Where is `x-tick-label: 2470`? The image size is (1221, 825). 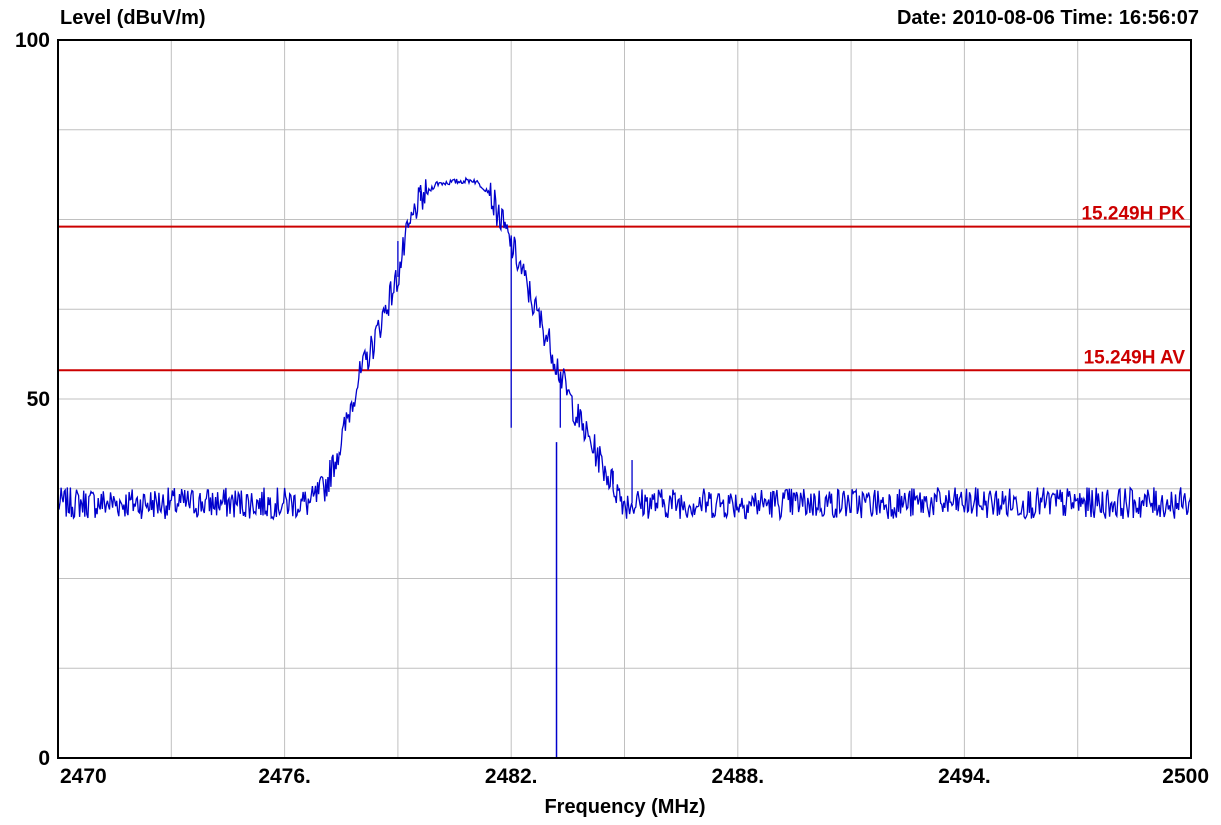
x-tick-label: 2470 is located at coordinates (83, 776).